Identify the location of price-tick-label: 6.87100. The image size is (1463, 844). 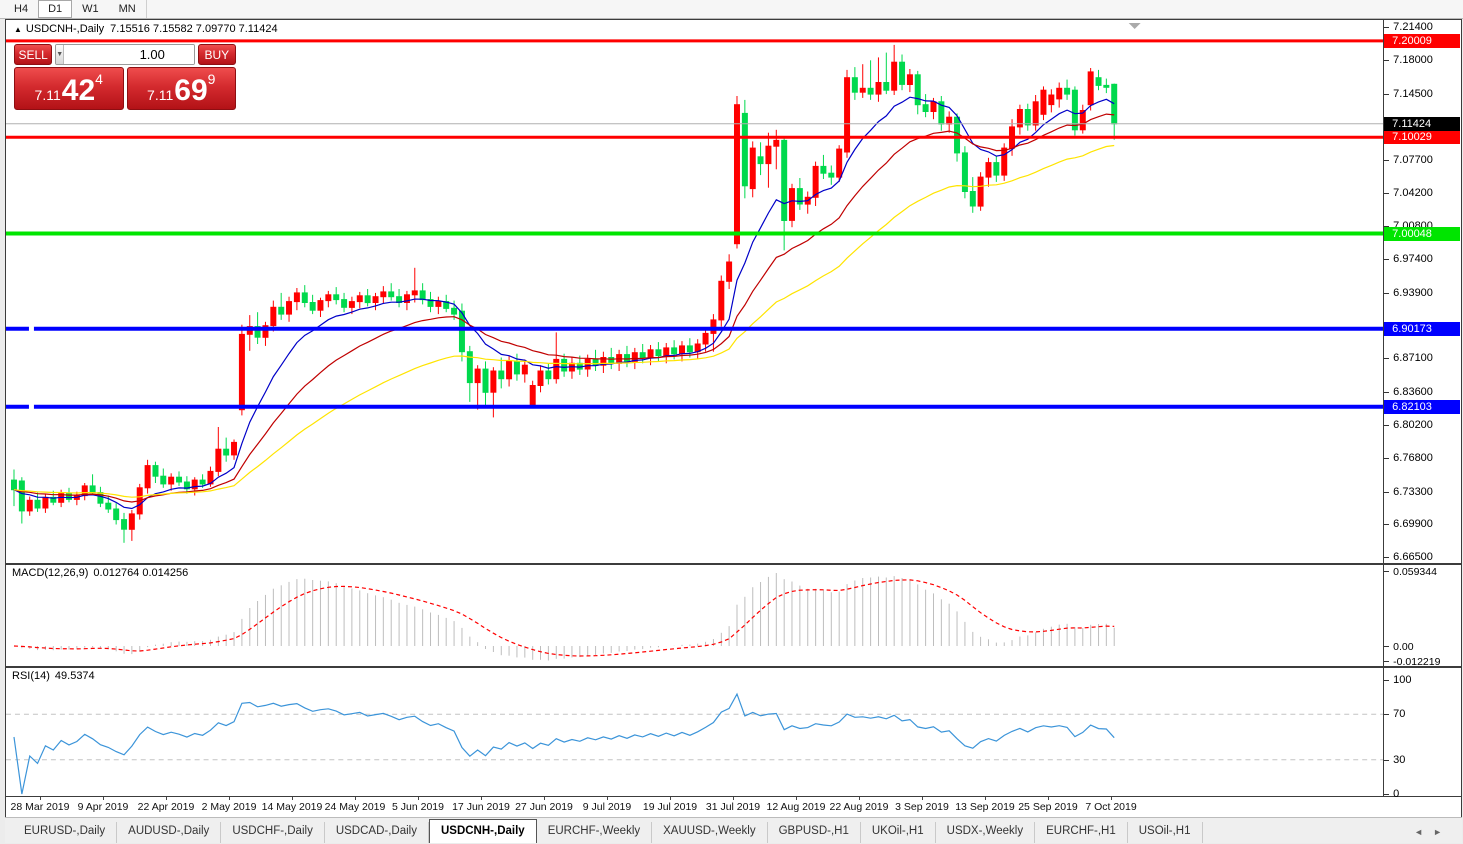
(1413, 358).